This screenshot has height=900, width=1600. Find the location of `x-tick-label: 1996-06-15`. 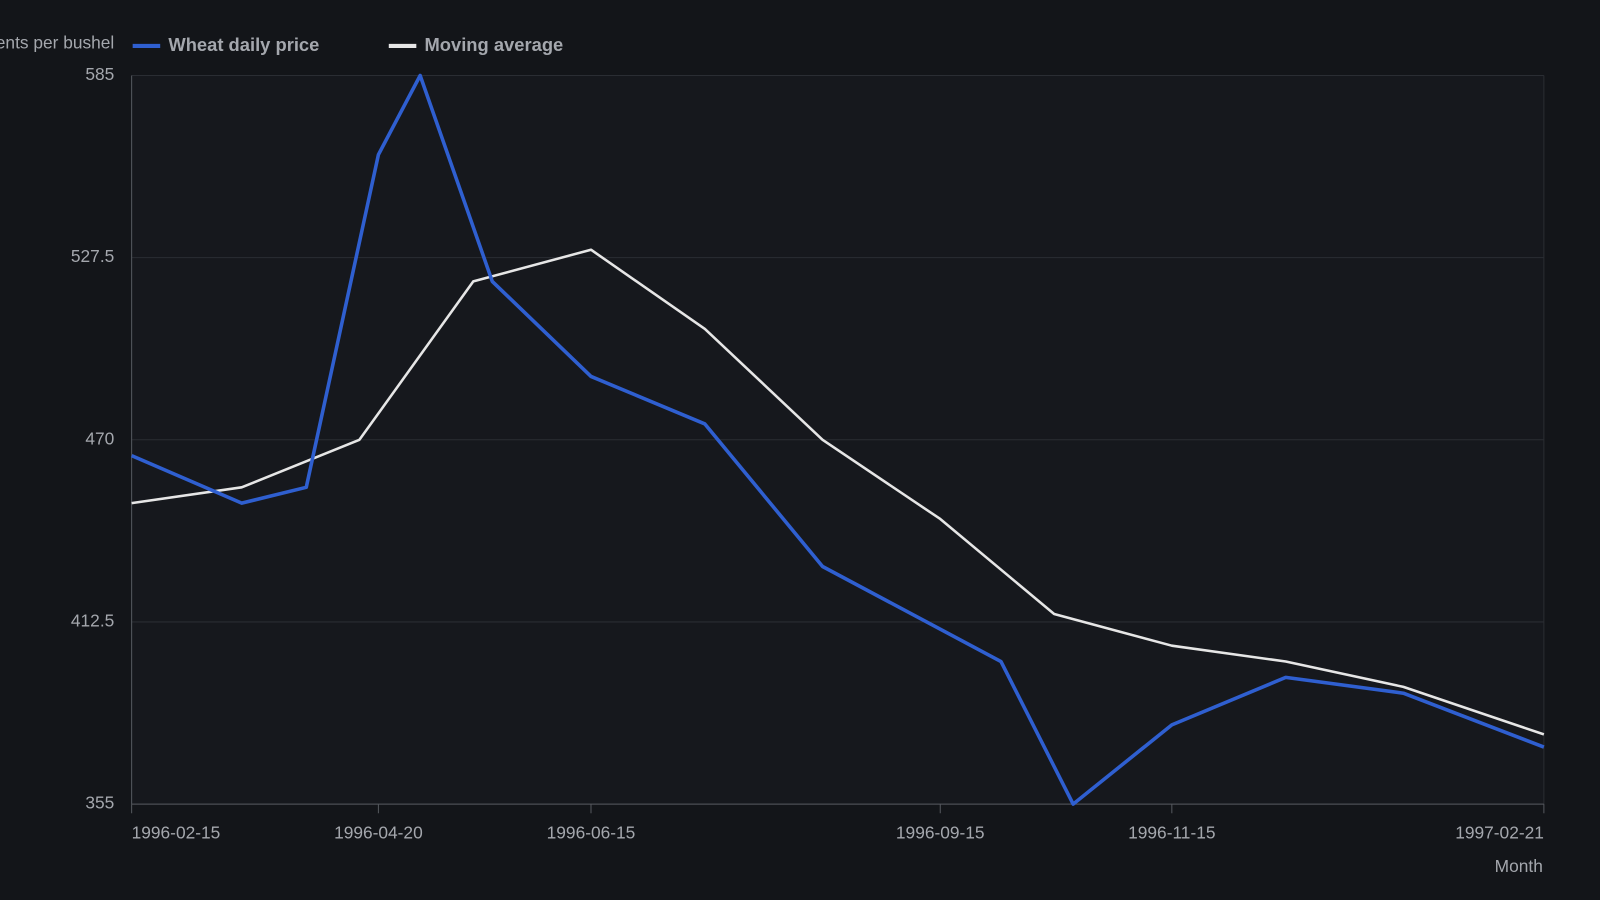

x-tick-label: 1996-06-15 is located at coordinates (591, 832).